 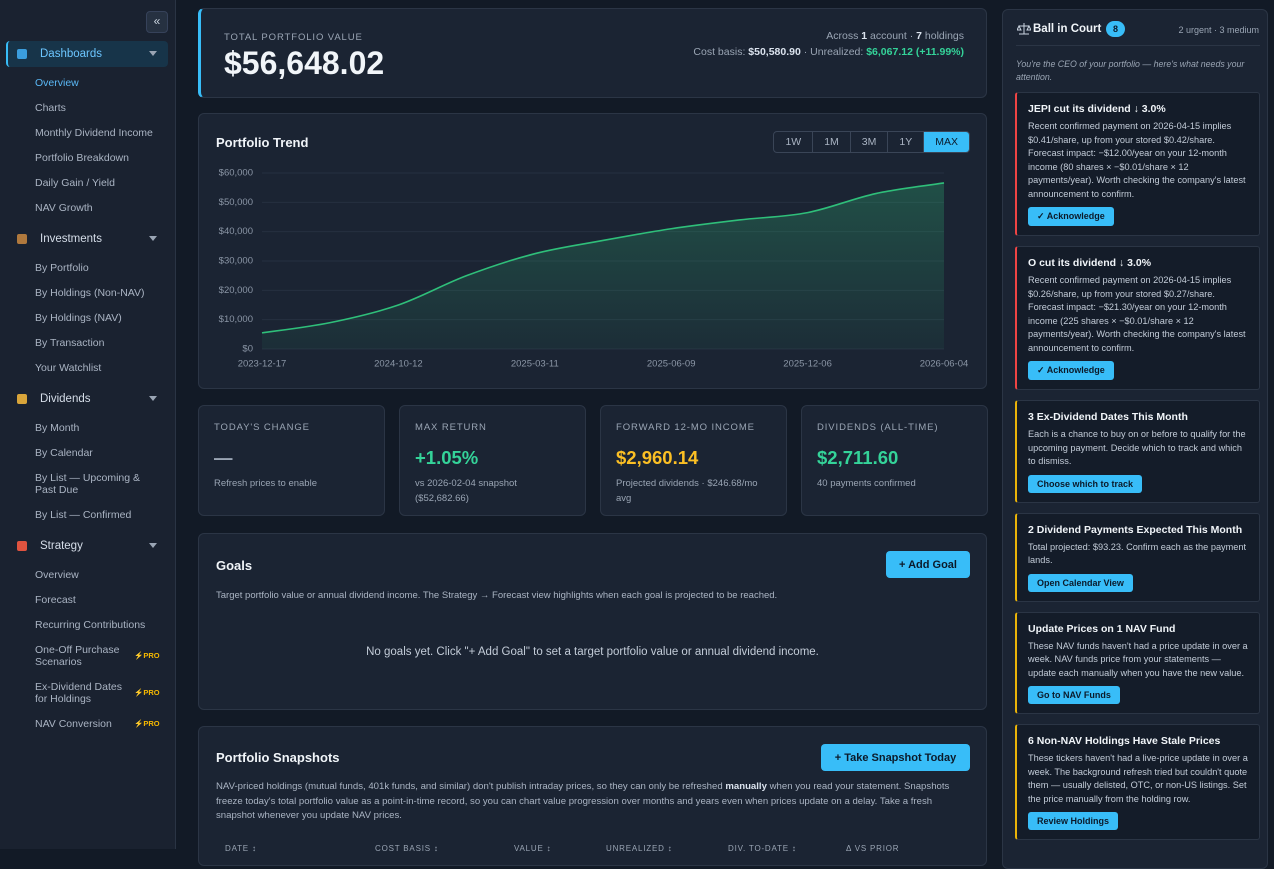 I want to click on stat-sub: 40 payments confirmed, so click(x=866, y=483).